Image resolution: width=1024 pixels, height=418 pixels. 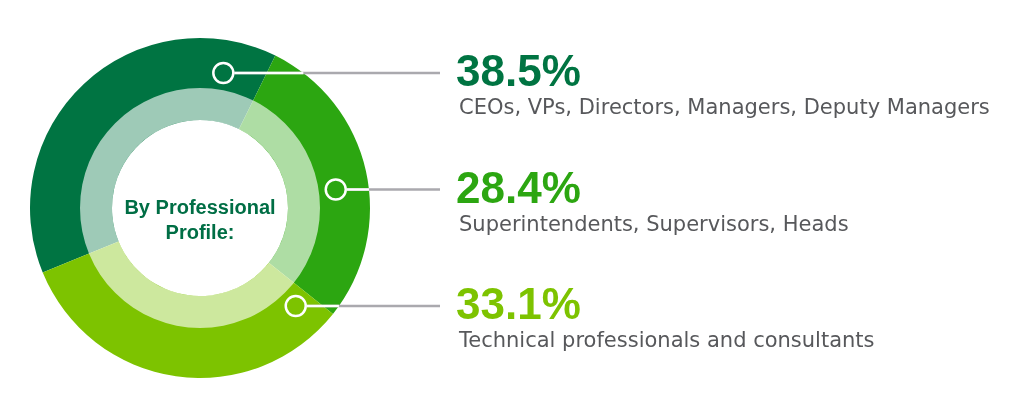 I want to click on slice-label: Technical professionals and consultants, so click(x=666, y=340).